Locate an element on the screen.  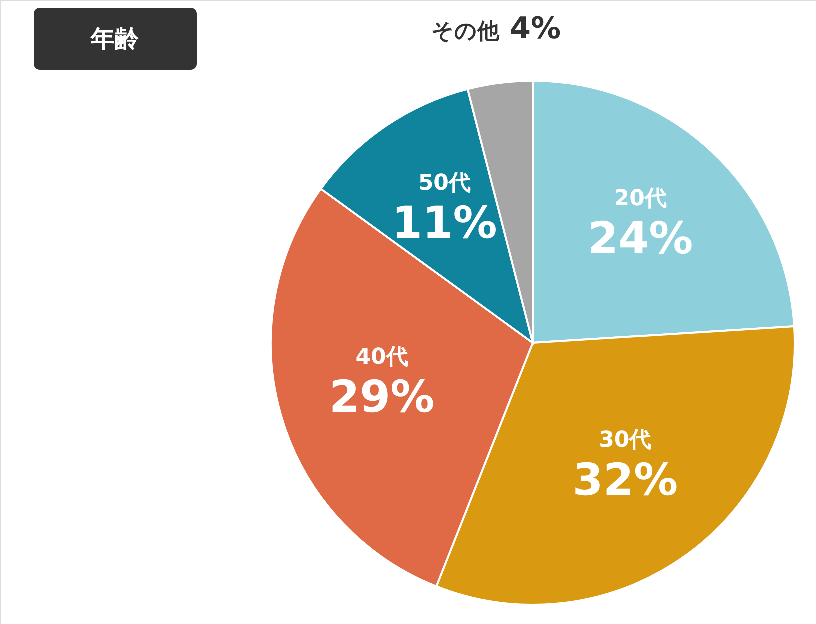
slice-label: 20代 is located at coordinates (640, 199).